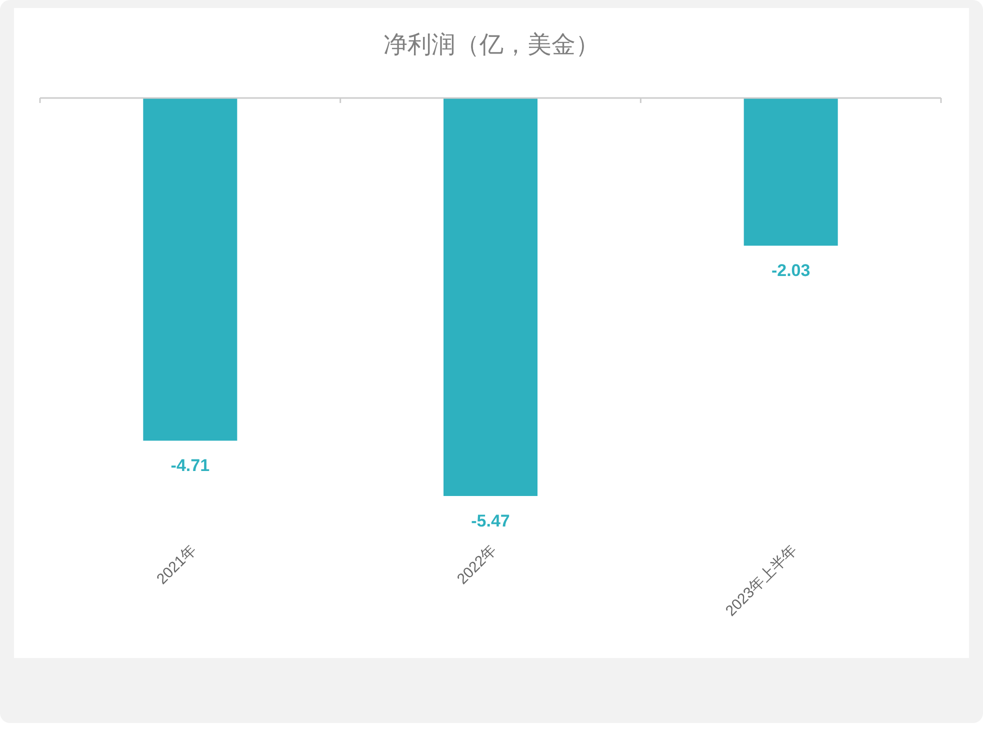 Image resolution: width=983 pixels, height=729 pixels. Describe the element at coordinates (490, 520) in the screenshot. I see `data-label: -5.47` at that location.